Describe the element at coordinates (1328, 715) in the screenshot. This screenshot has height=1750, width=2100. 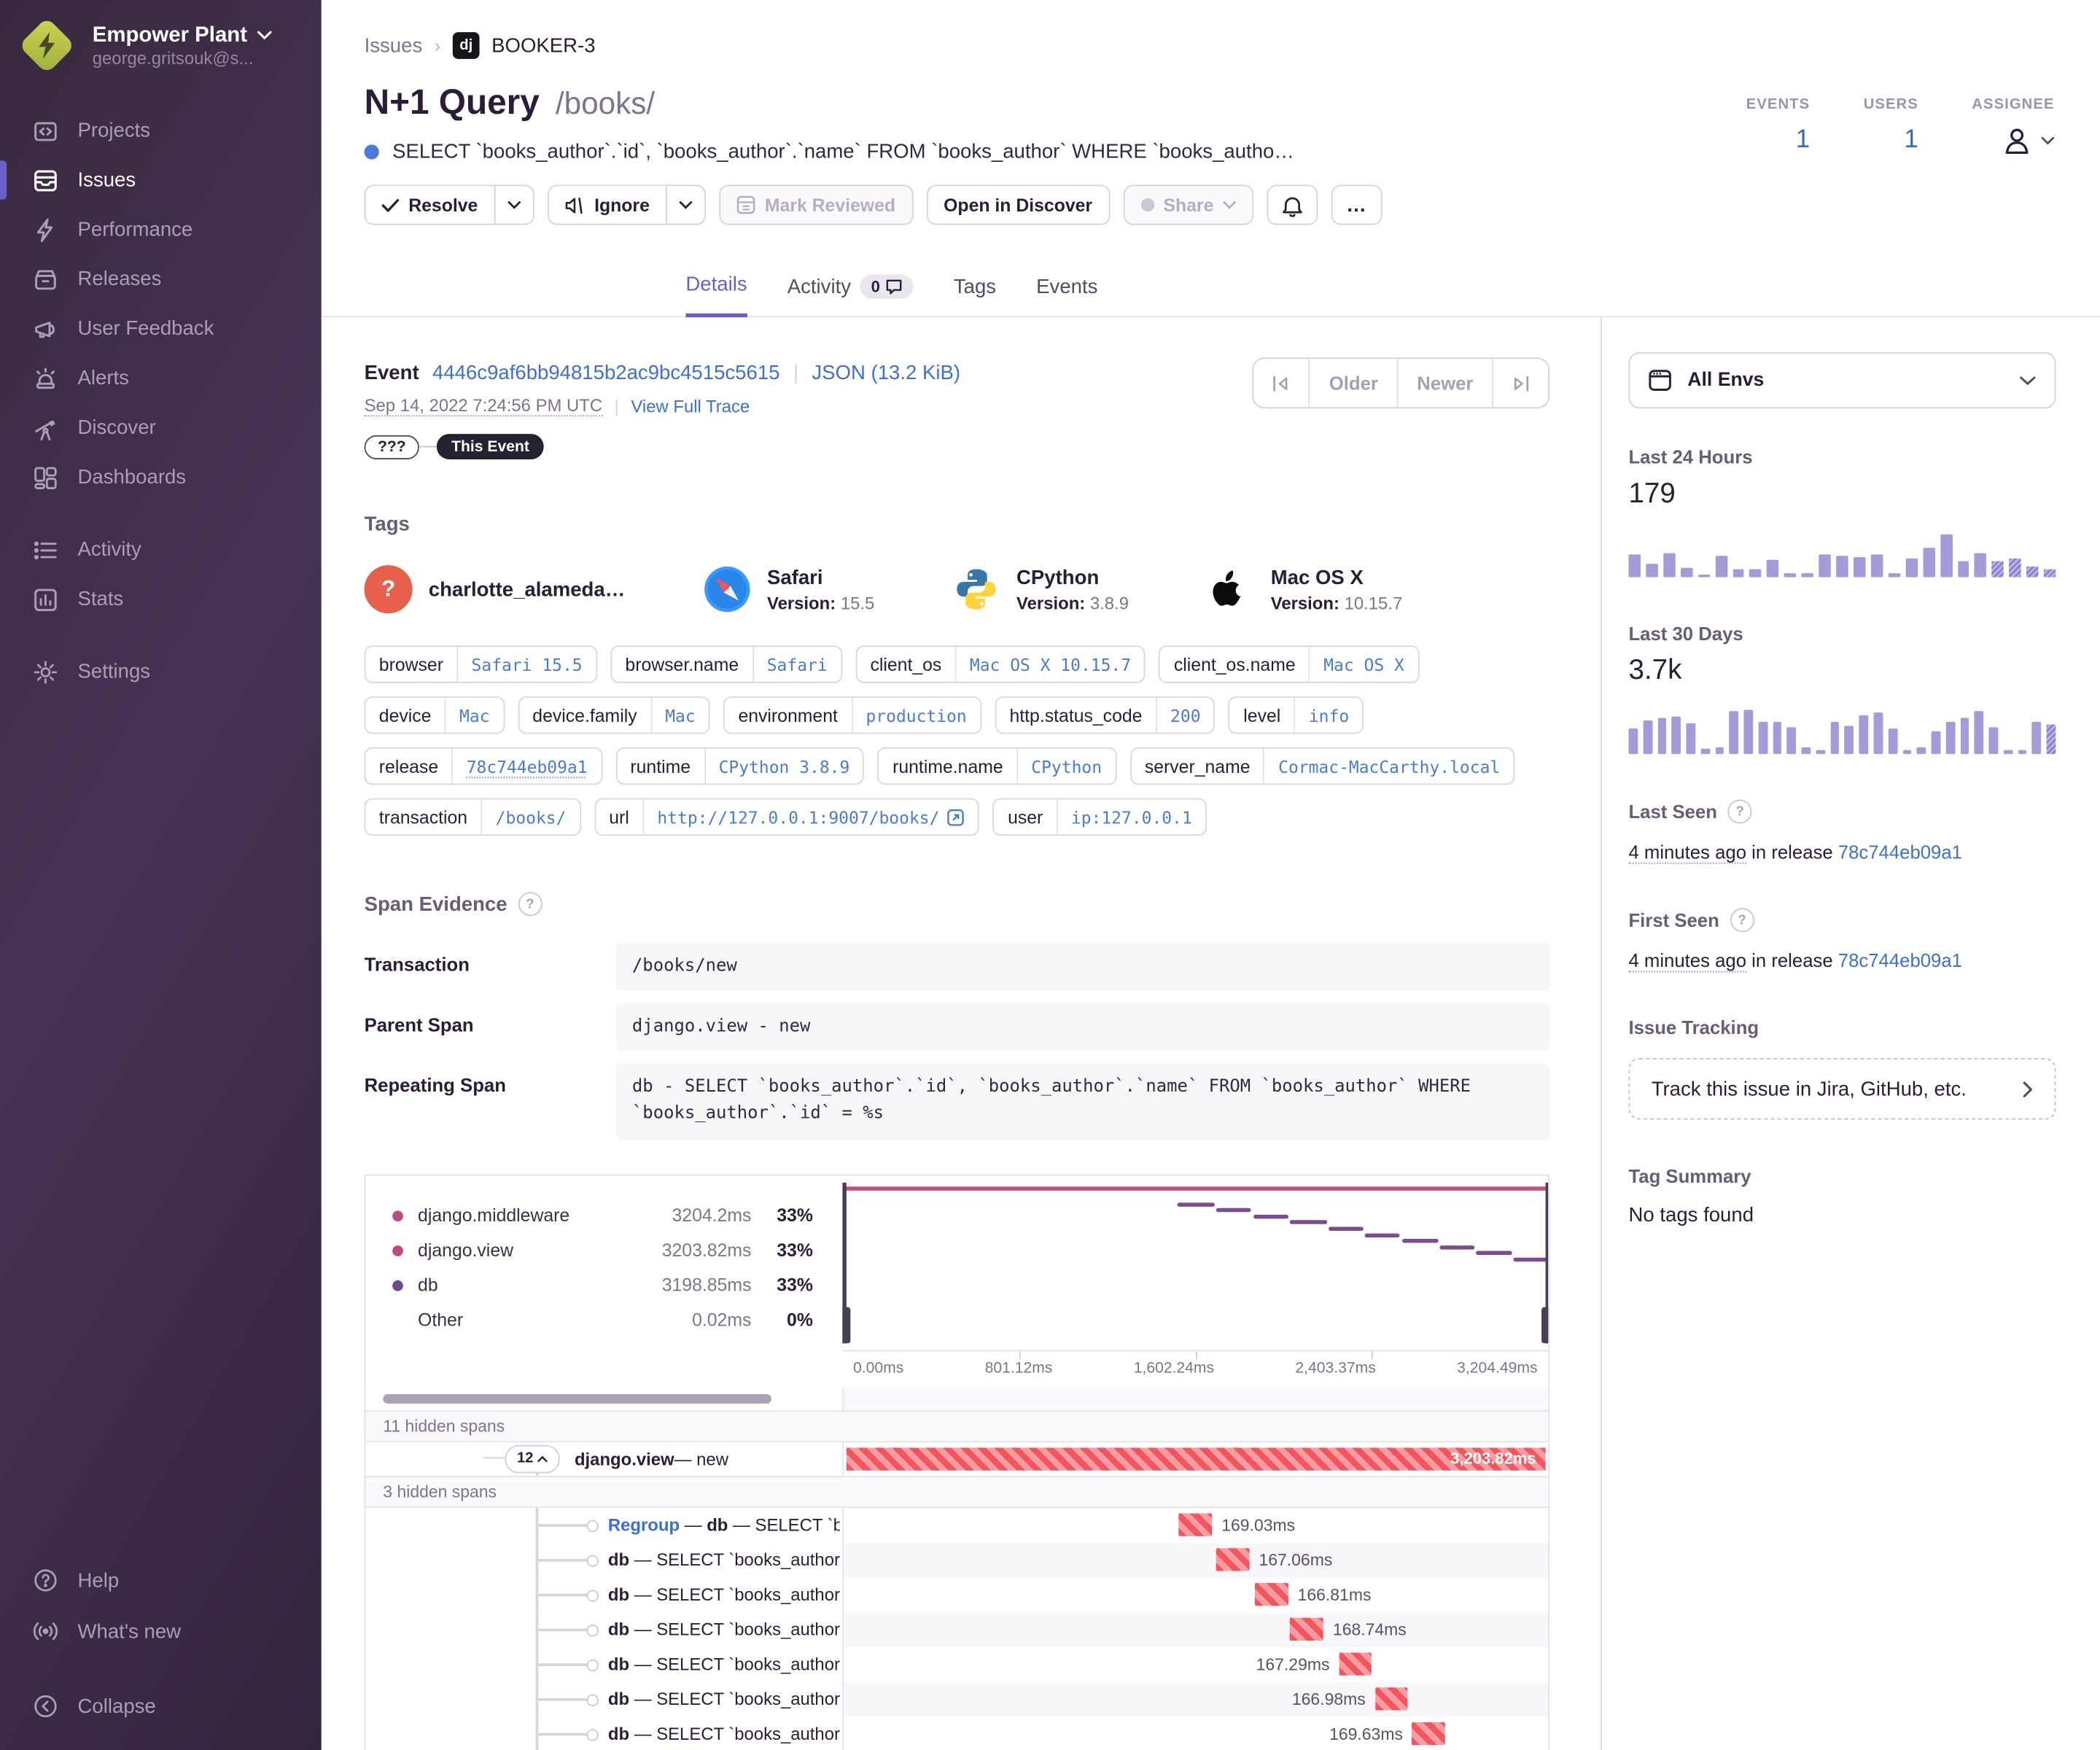
I see `tag-value: info` at that location.